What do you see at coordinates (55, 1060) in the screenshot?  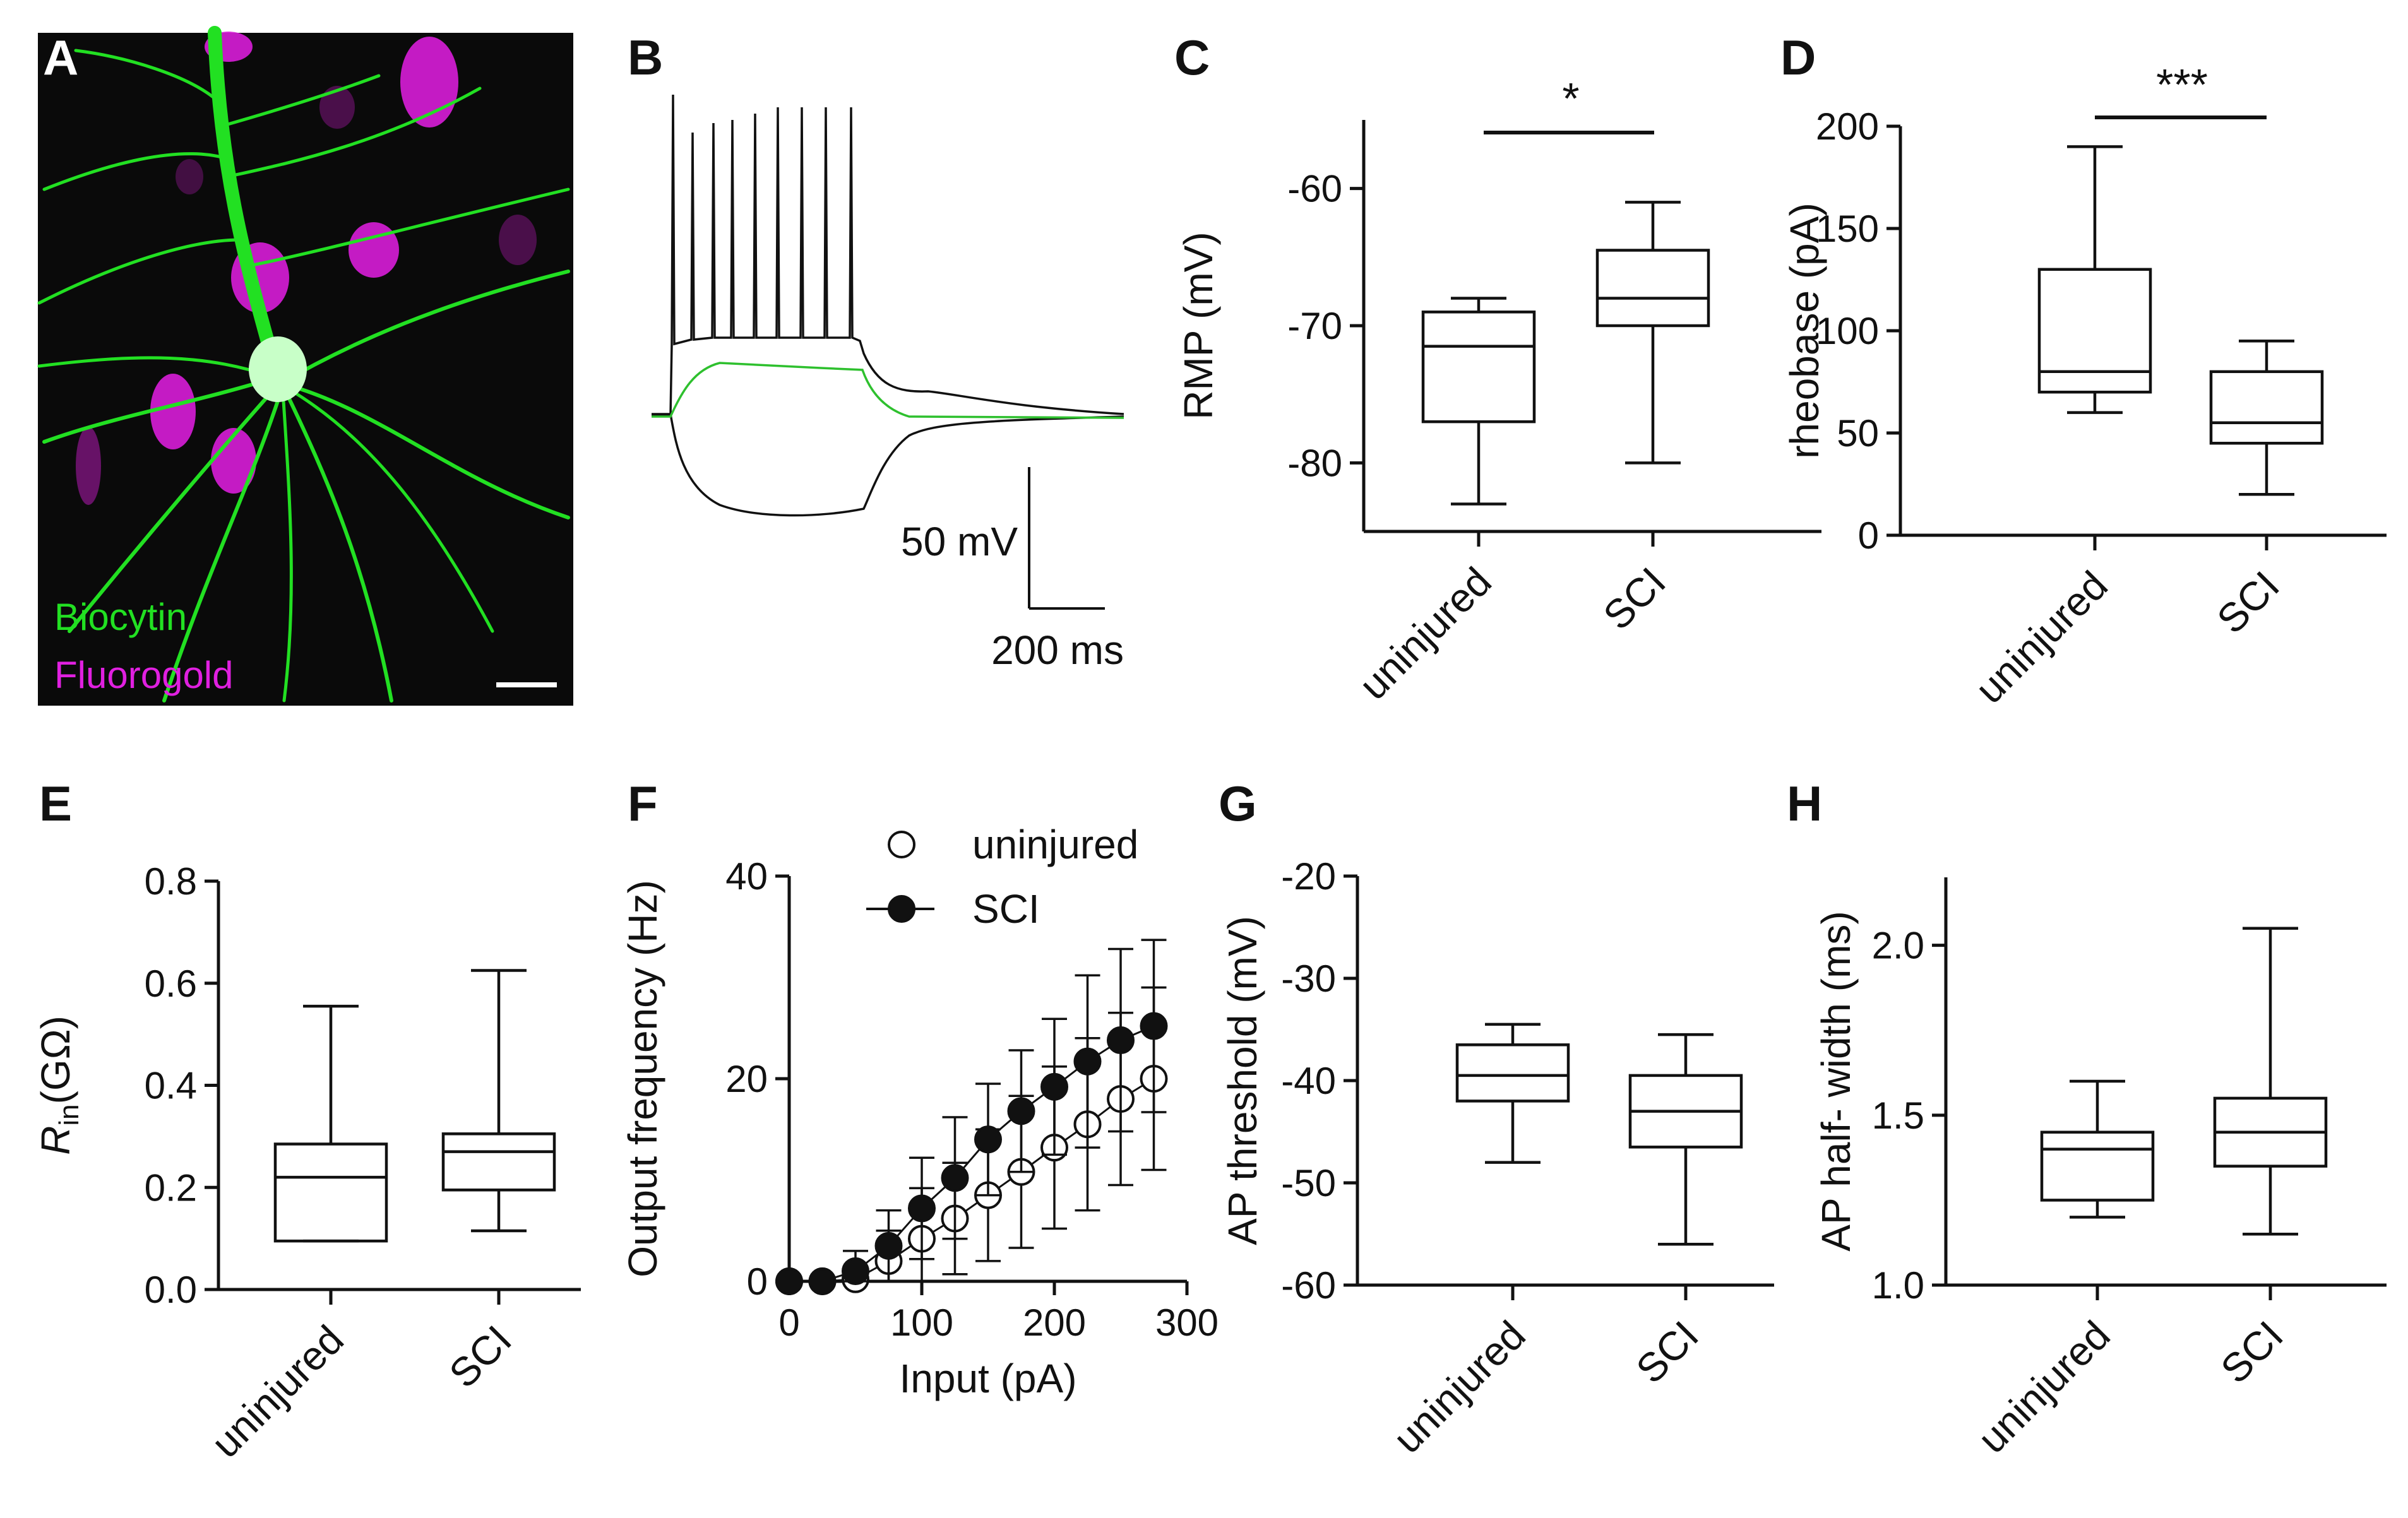 I see `y-axis-label-unit: (GΩ)` at bounding box center [55, 1060].